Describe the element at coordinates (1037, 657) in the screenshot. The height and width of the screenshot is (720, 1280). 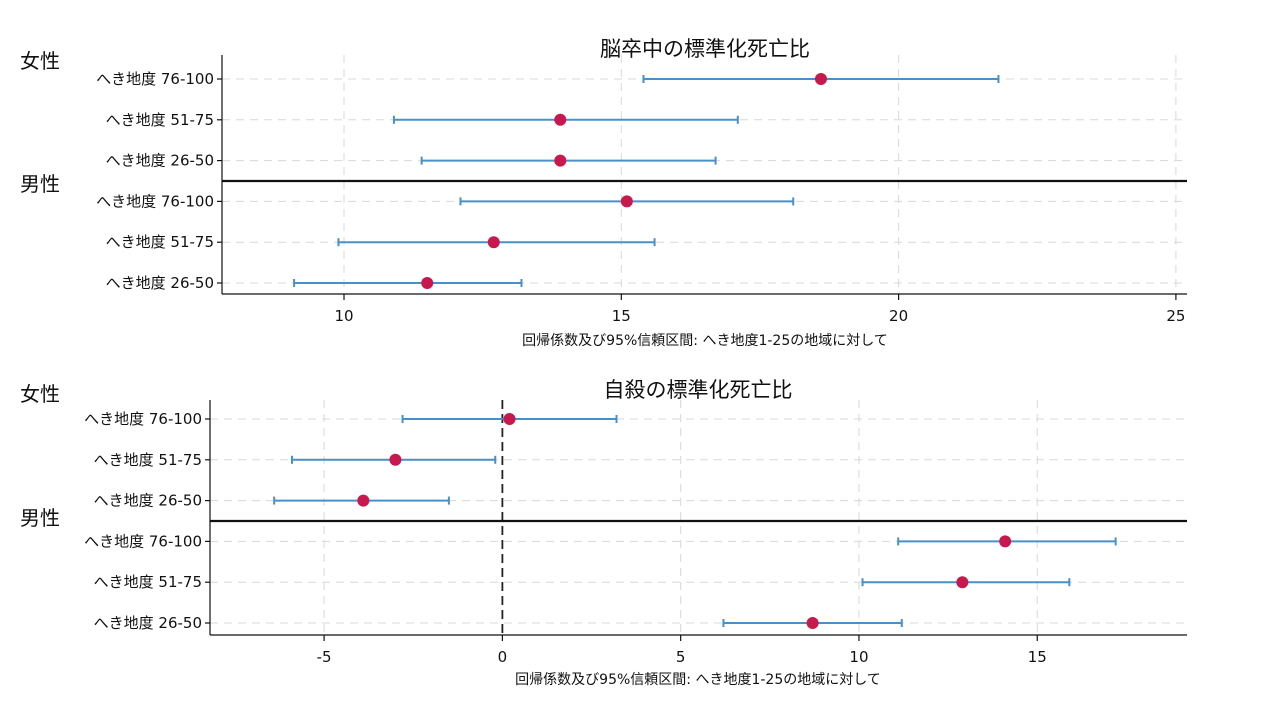
I see `suicide-xtick-label-4: 15` at that location.